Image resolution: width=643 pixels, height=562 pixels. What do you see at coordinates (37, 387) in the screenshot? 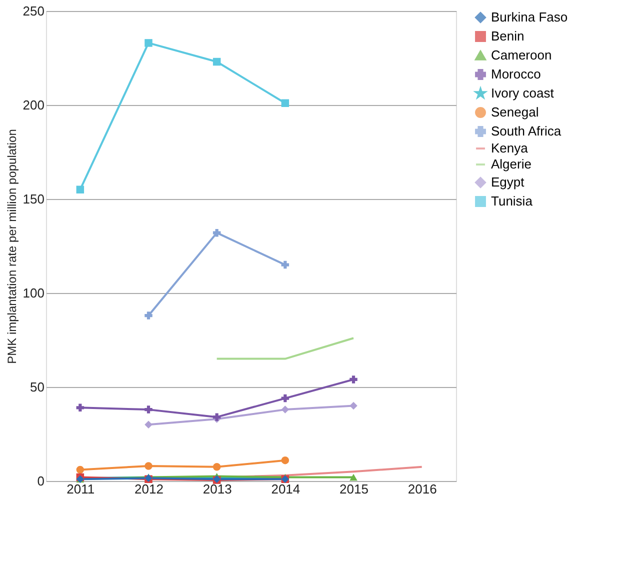
I see `y-tick-label: 50` at bounding box center [37, 387].